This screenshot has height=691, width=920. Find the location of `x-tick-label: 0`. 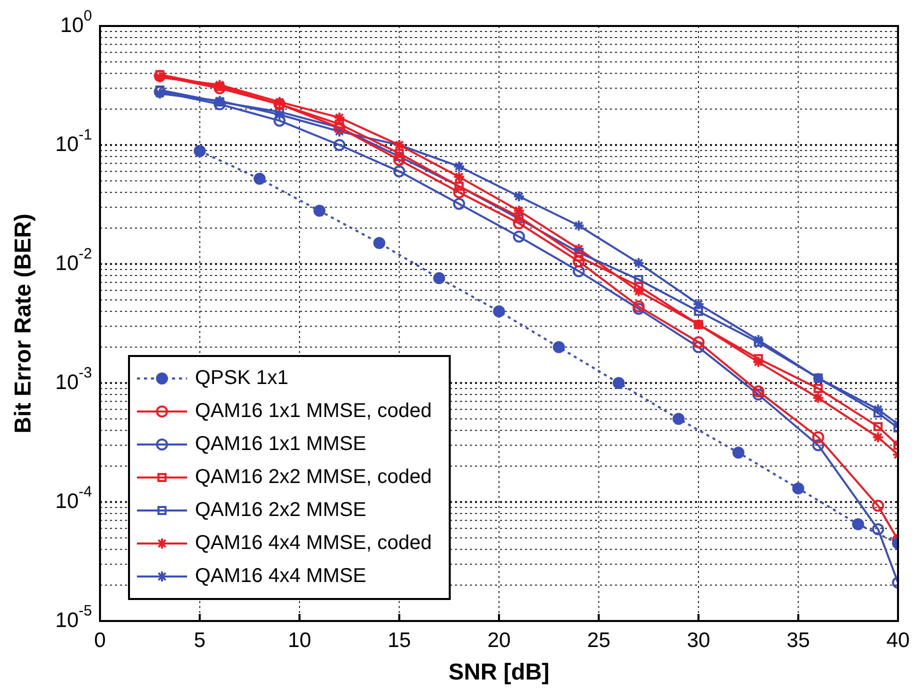

x-tick-label: 0 is located at coordinates (100, 640).